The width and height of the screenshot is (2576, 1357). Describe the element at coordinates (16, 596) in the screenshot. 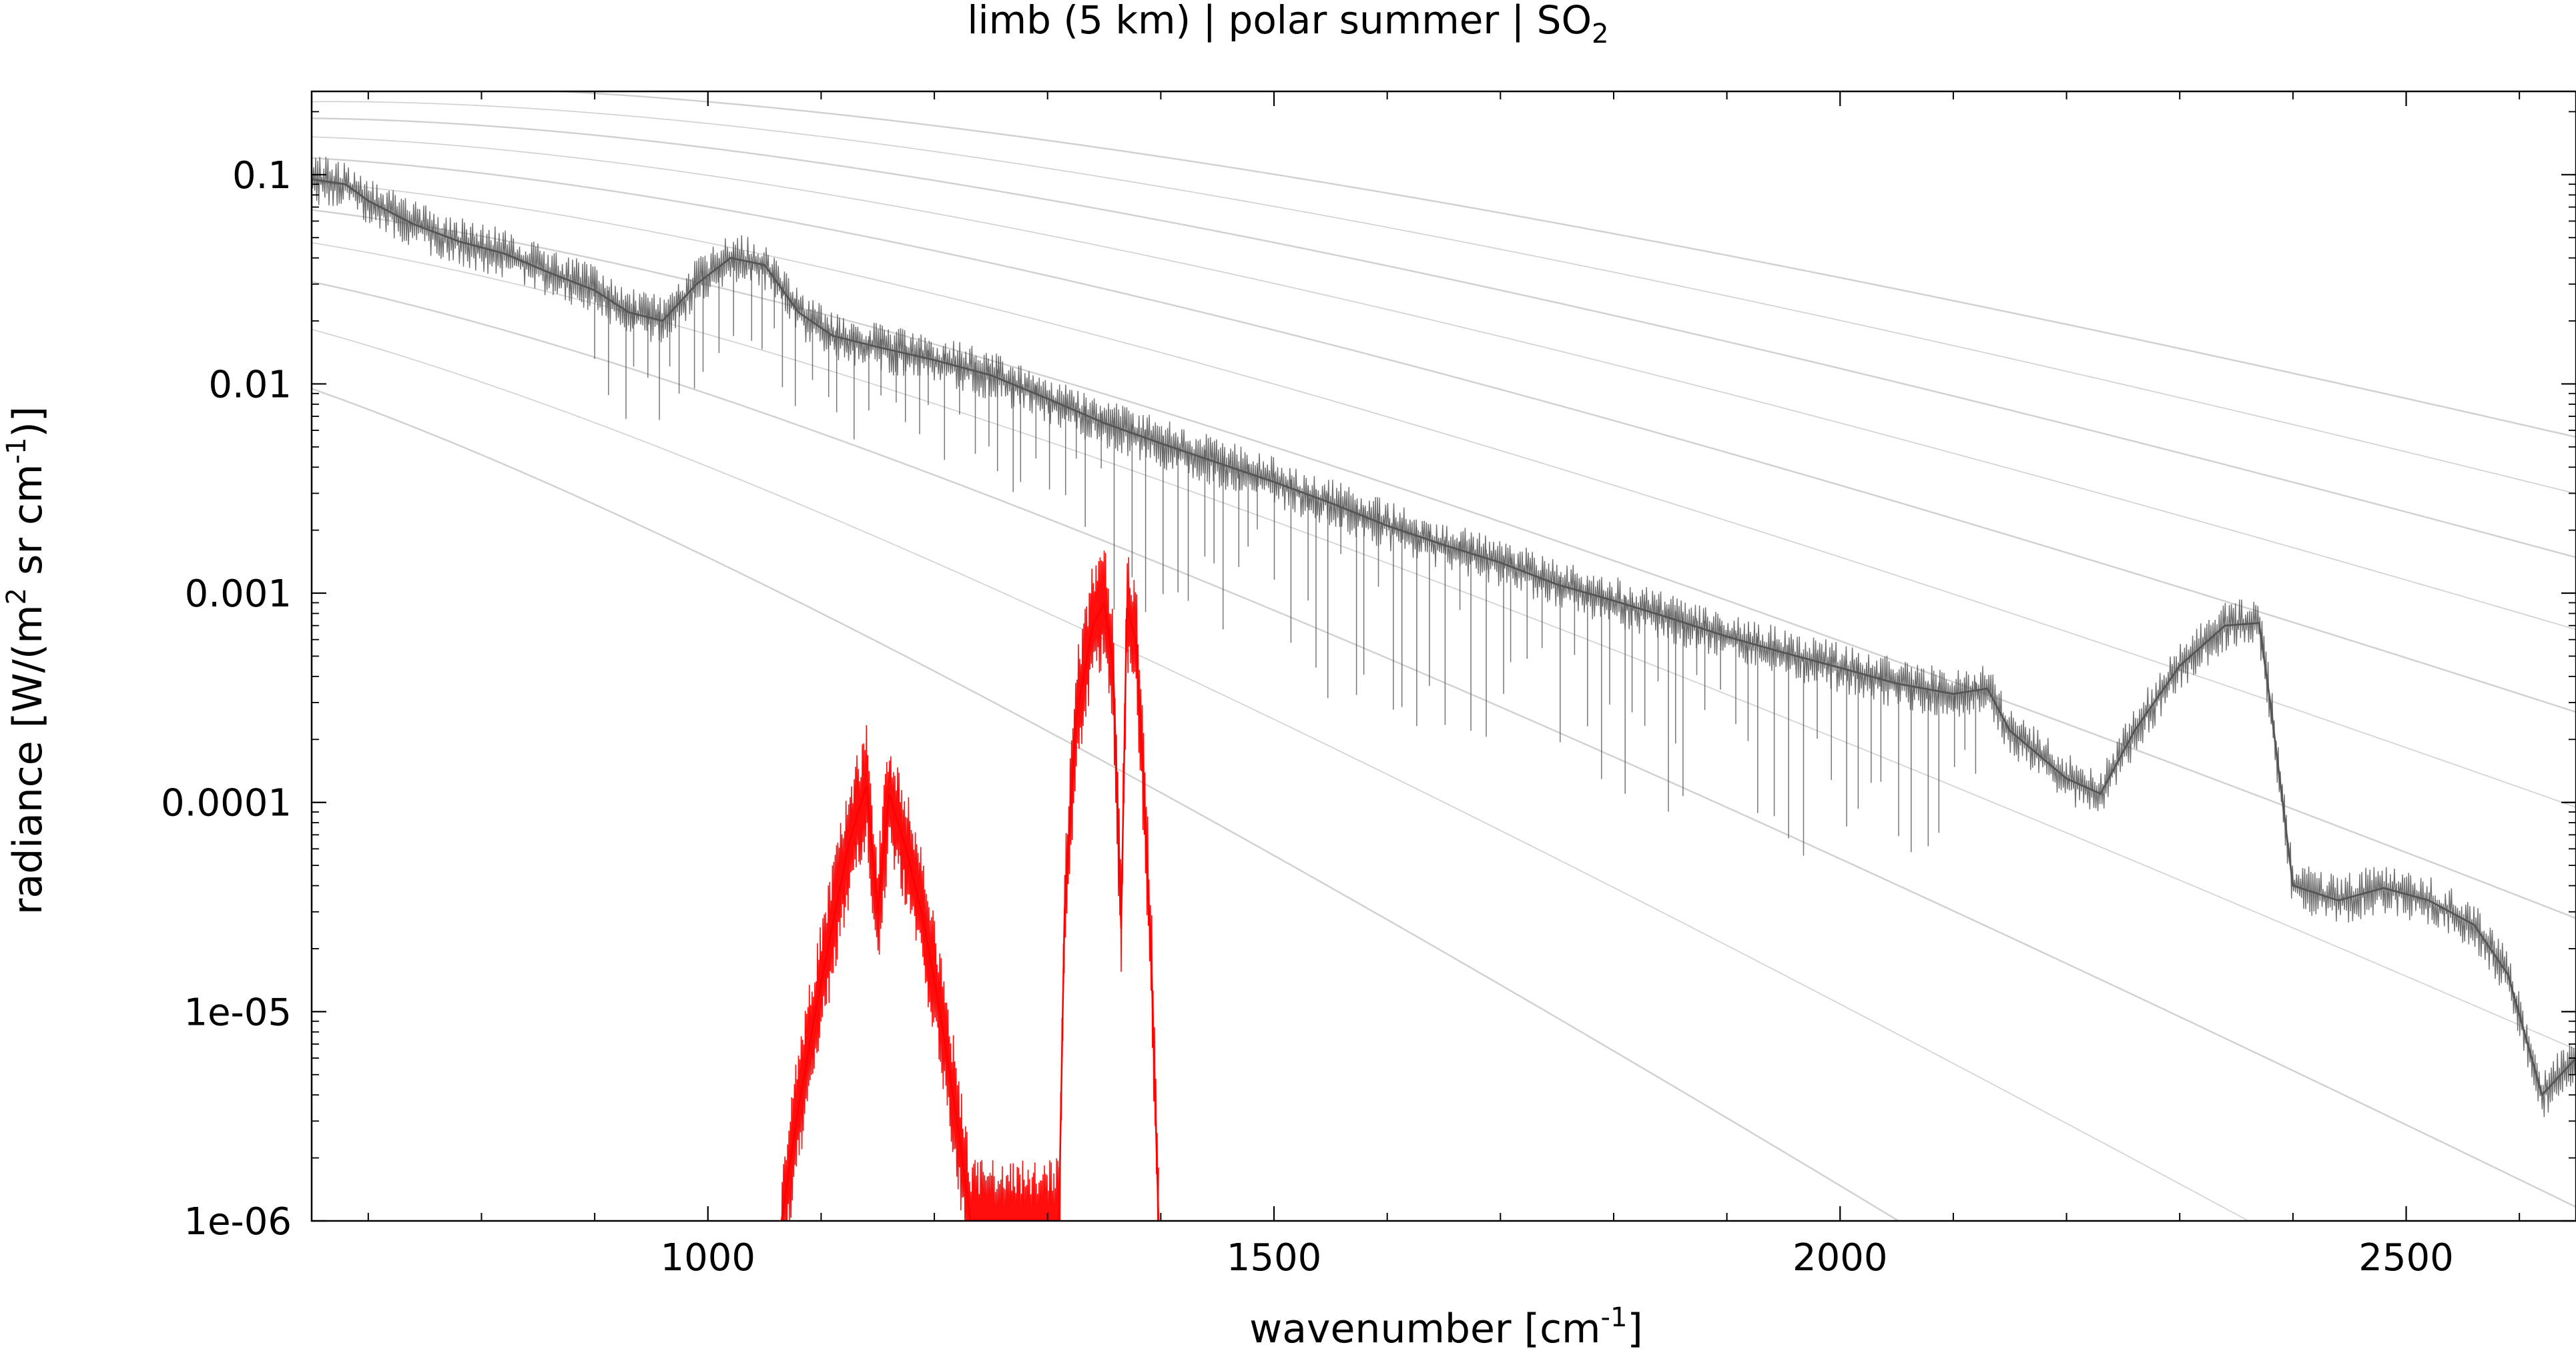

I see `y-axis-title-sup1: 2` at that location.